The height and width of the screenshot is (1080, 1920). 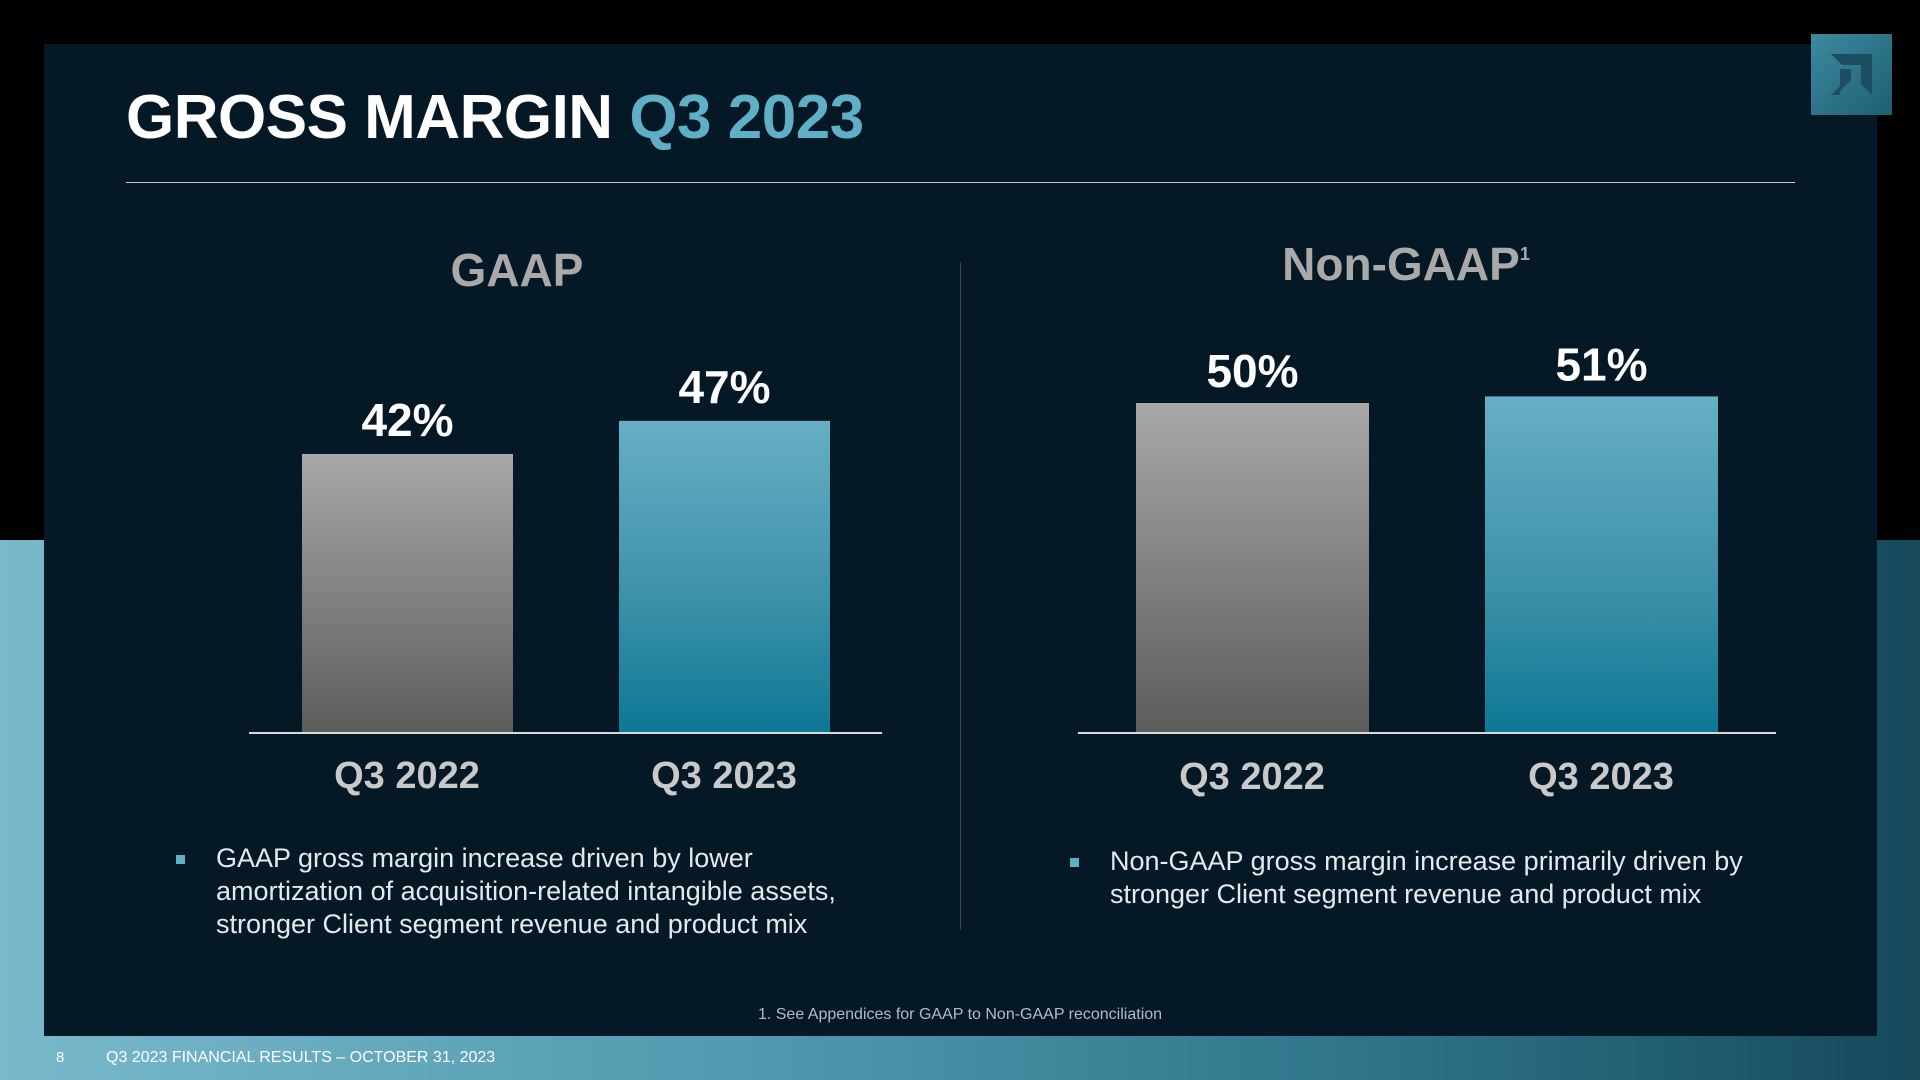 What do you see at coordinates (746, 117) in the screenshot?
I see `title-accent: Q3 2023` at bounding box center [746, 117].